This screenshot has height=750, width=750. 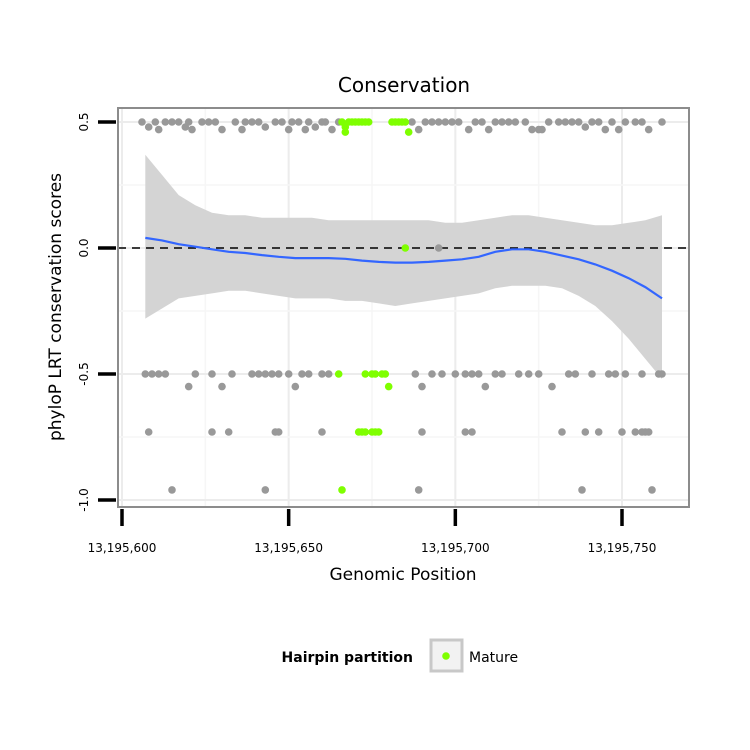 I want to click on x-tick-label: 13,195,700, so click(x=455, y=548).